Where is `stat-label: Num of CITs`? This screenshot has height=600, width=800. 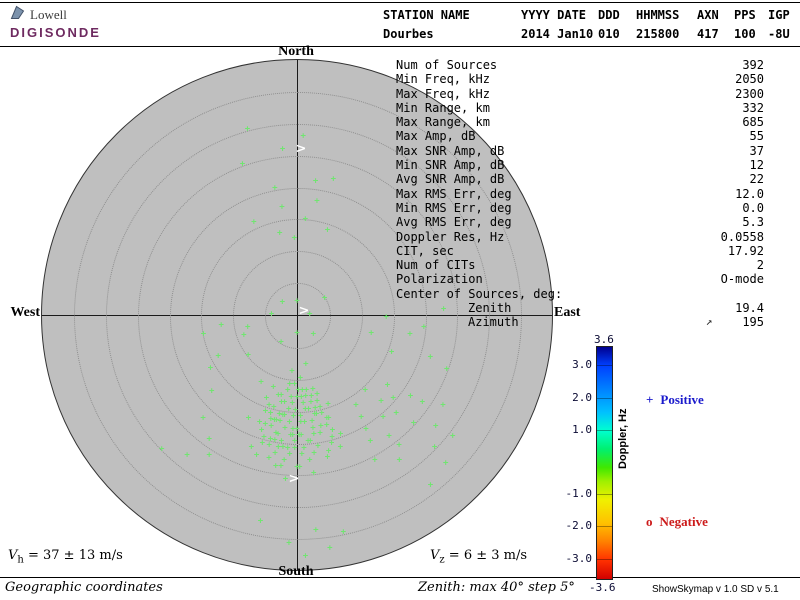
stat-label: Num of CITs is located at coordinates (436, 265).